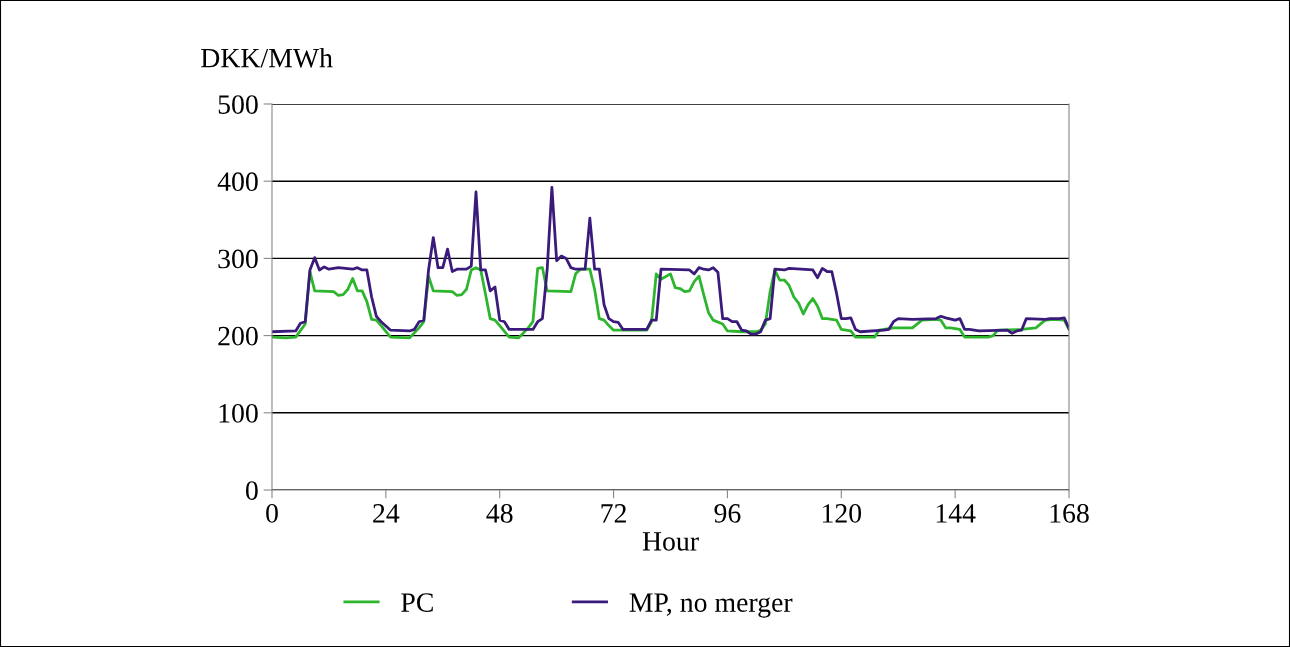 The height and width of the screenshot is (647, 1290). Describe the element at coordinates (1069, 513) in the screenshot. I see `x-tick-label: 168` at that location.